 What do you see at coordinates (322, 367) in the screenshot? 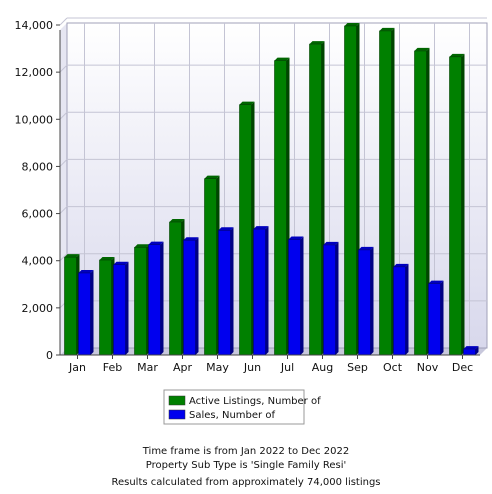
I see `x-tick-label: Aug` at bounding box center [322, 367].